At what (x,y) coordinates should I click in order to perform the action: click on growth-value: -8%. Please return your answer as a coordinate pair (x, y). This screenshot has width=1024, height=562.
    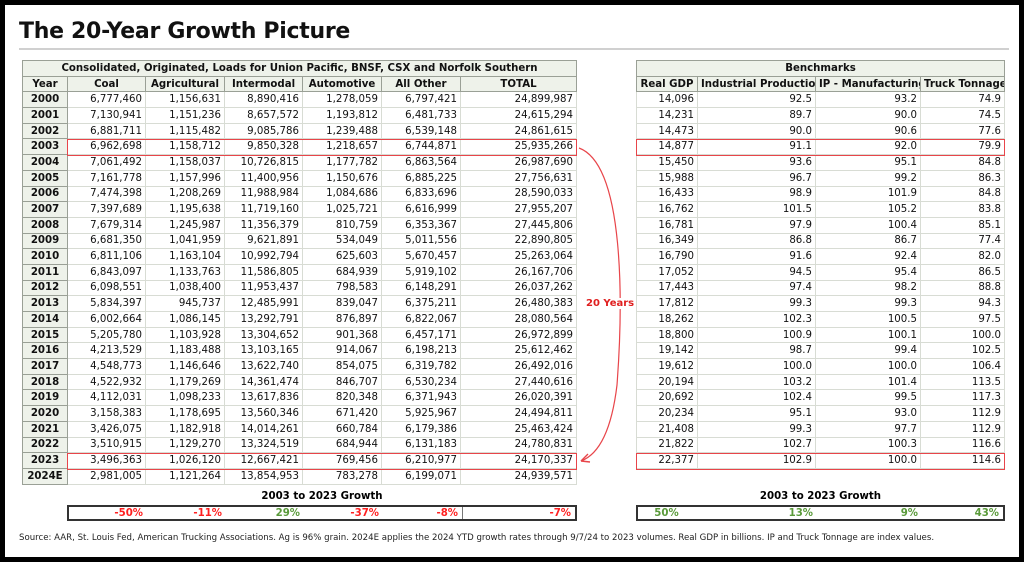
    Looking at the image, I should click on (447, 513).